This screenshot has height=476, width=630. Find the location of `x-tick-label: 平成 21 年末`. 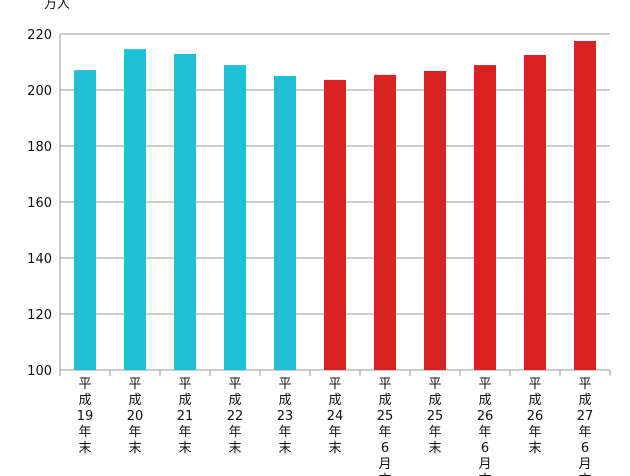

x-tick-label: 平成 21 年末 is located at coordinates (185, 417).